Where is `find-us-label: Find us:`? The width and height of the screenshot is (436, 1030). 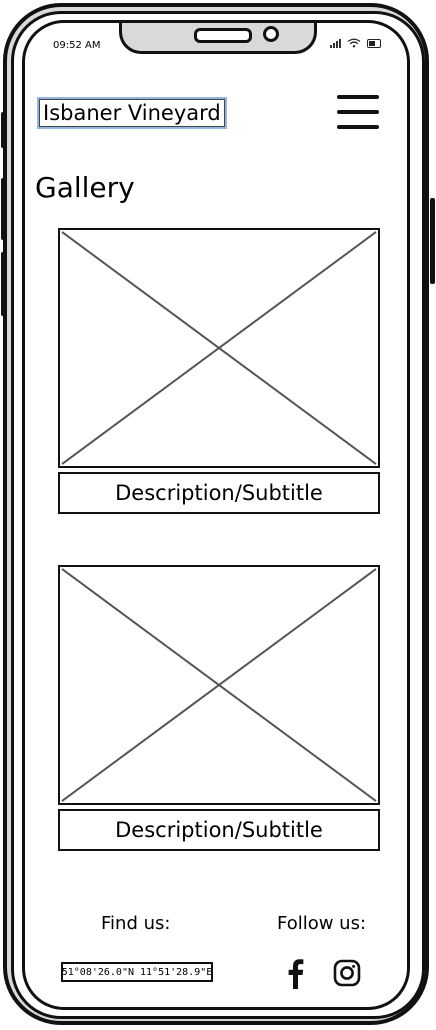
find-us-label: Find us: is located at coordinates (136, 923).